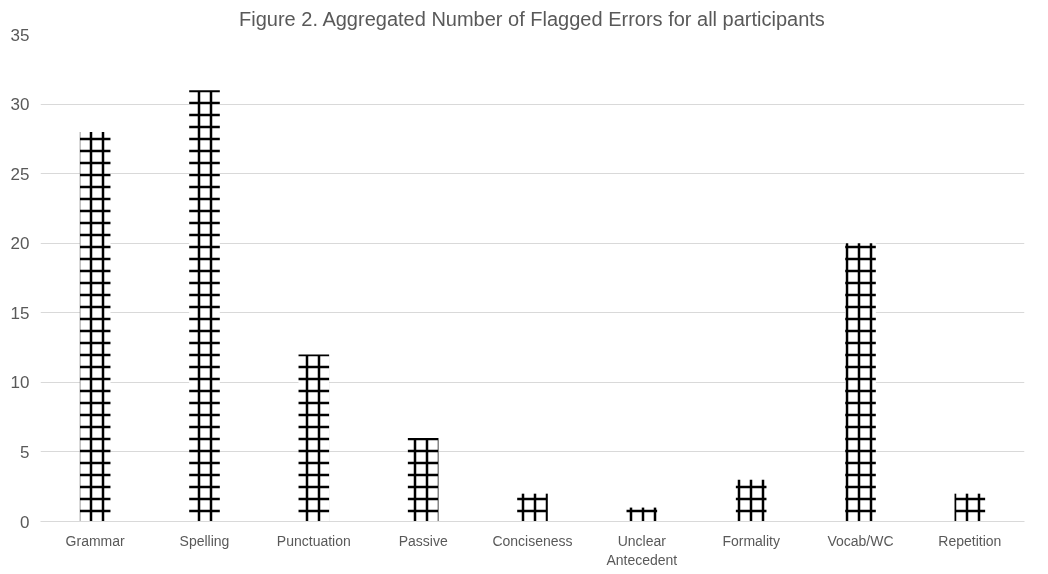  What do you see at coordinates (204, 540) in the screenshot?
I see `x-tick-label: Spelling` at bounding box center [204, 540].